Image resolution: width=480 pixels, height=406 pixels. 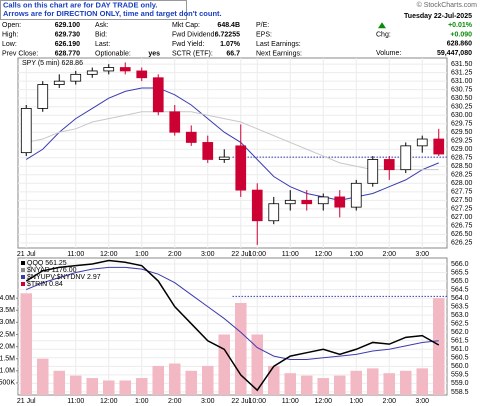 What do you see at coordinates (7, 371) in the screenshot?
I see `volume-tick-label: 1.0M` at bounding box center [7, 371].